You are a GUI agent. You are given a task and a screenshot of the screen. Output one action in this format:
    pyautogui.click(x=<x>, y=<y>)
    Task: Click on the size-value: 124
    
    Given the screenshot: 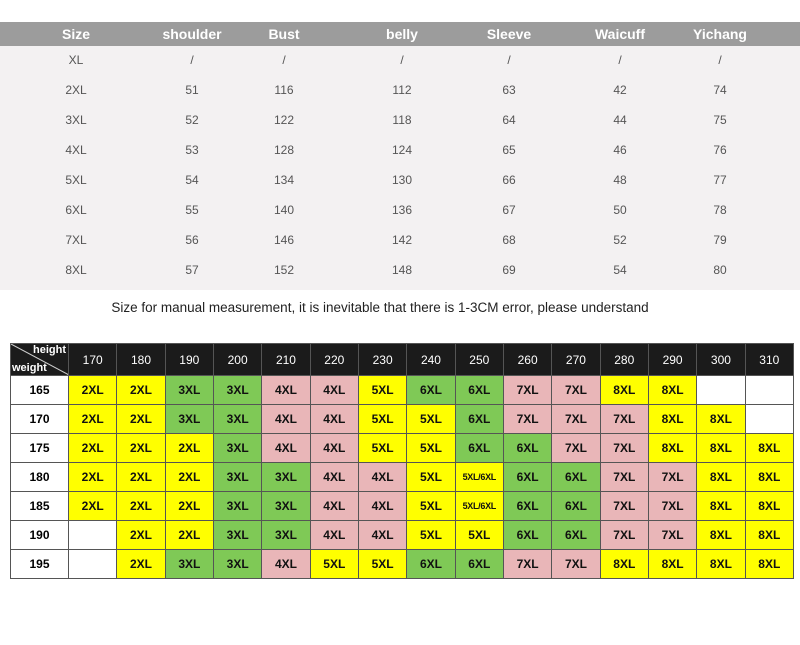 What is the action you would take?
    pyautogui.click(x=402, y=150)
    